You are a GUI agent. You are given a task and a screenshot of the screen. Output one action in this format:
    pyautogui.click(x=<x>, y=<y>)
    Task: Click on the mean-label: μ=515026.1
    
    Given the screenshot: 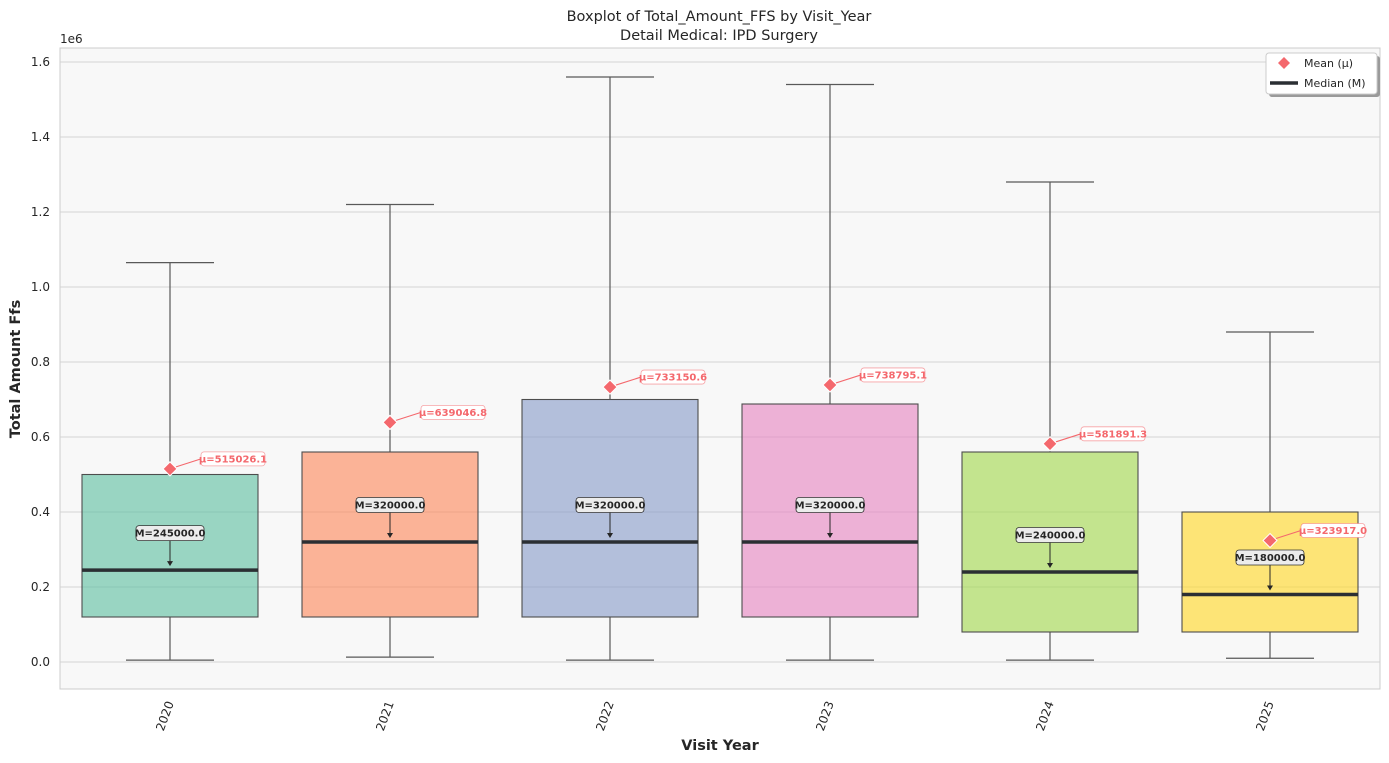 What is the action you would take?
    pyautogui.click(x=233, y=459)
    